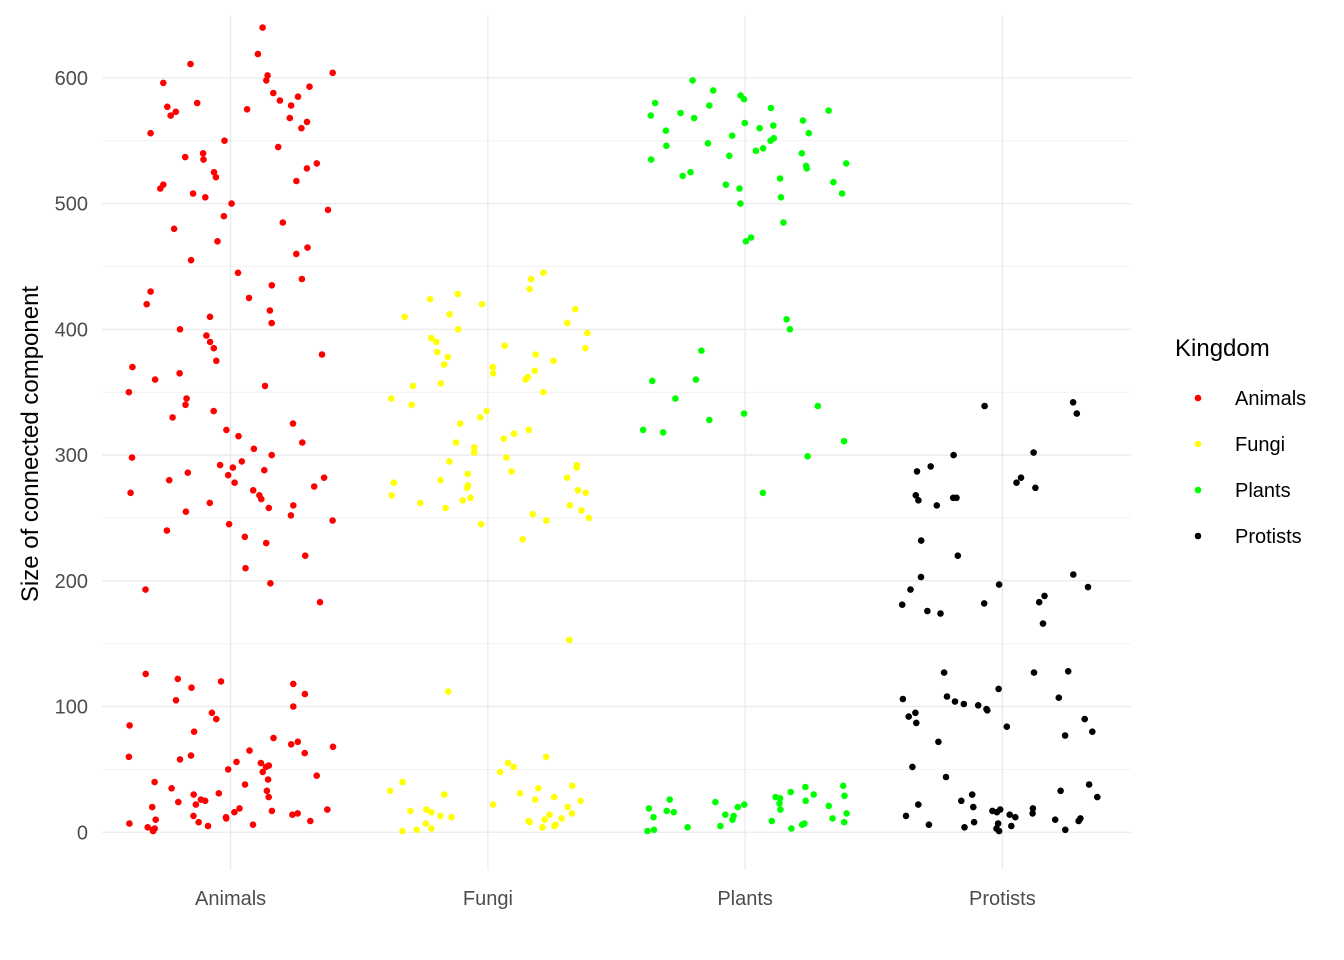 The image size is (1344, 960). What do you see at coordinates (71, 708) in the screenshot?
I see `y-tick-label: 100` at bounding box center [71, 708].